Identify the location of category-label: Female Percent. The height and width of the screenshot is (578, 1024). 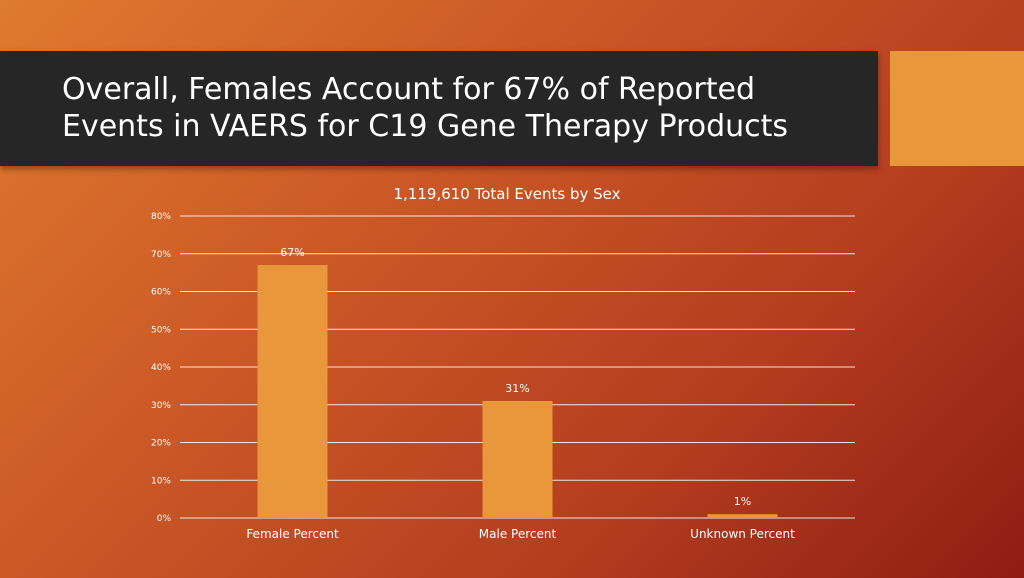
(292, 534).